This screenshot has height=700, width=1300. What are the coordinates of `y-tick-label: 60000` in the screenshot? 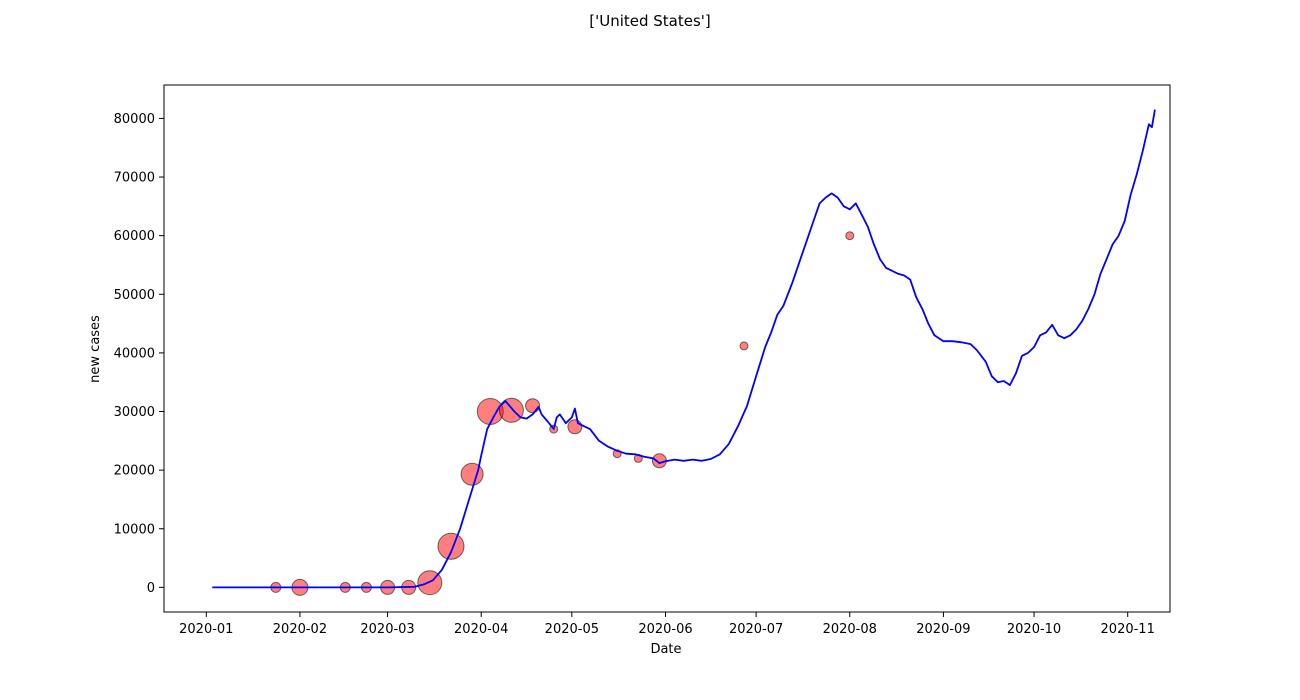 It's located at (134, 236).